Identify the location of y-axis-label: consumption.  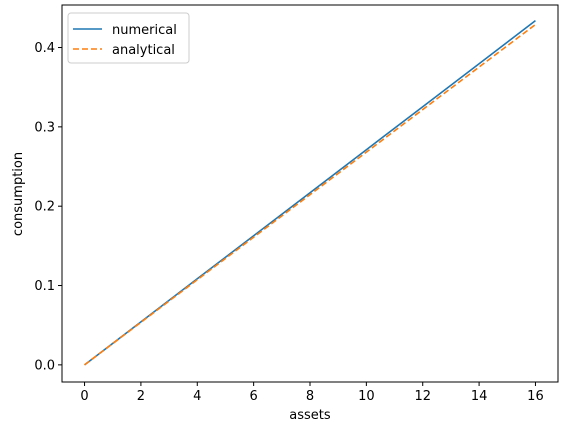
(18, 194).